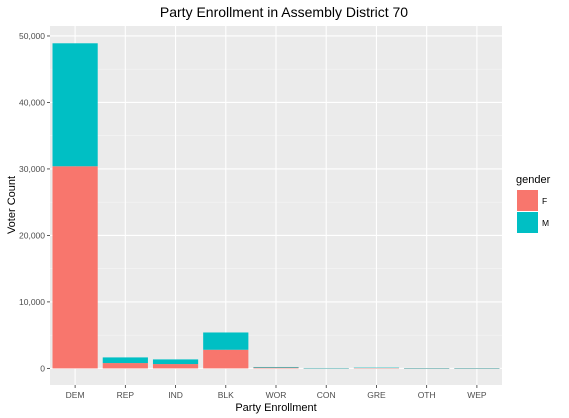  Describe the element at coordinates (34, 202) in the screenshot. I see `y-axis: 0 10,000 20,000 30,000 40,000 50,000` at that location.